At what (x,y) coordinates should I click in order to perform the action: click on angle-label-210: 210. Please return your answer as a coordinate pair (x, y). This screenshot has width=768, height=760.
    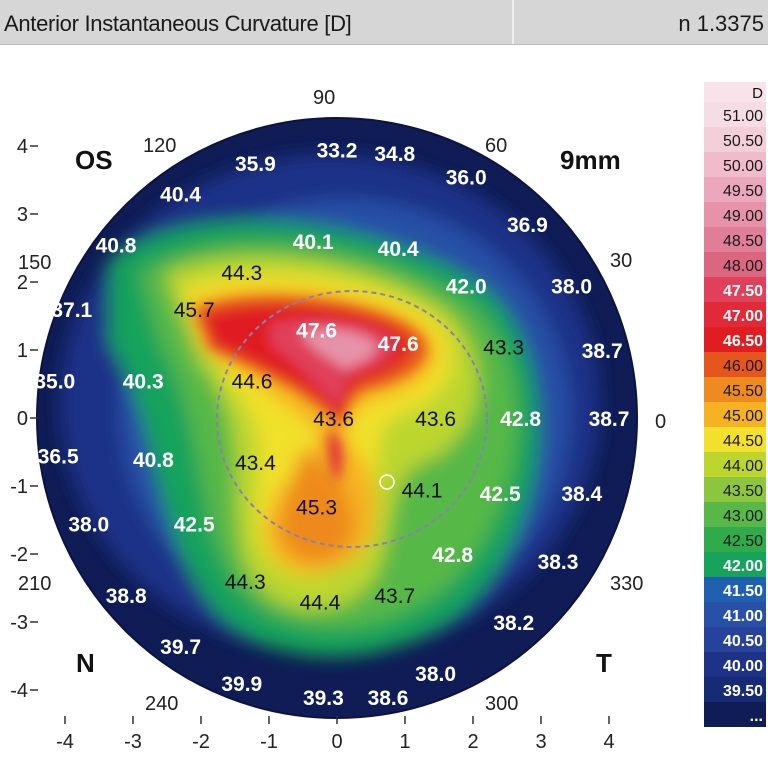
    Looking at the image, I should click on (34, 584).